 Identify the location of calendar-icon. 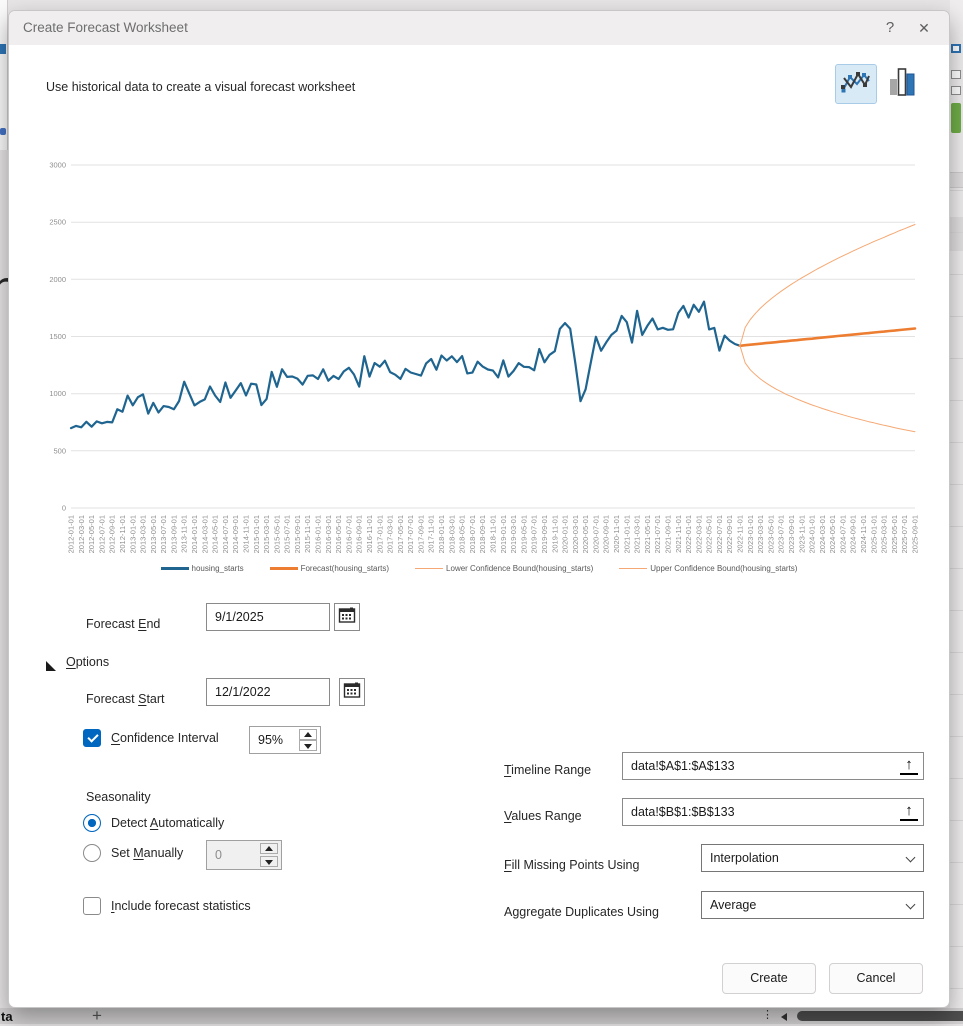
(352, 692).